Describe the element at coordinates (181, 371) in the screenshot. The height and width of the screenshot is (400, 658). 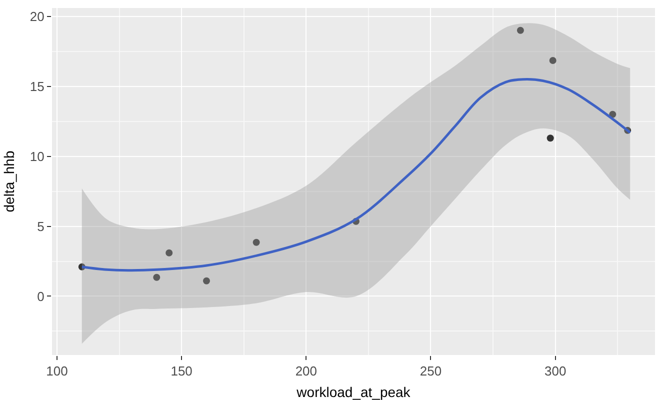
I see `x-tick-label: 150` at that location.